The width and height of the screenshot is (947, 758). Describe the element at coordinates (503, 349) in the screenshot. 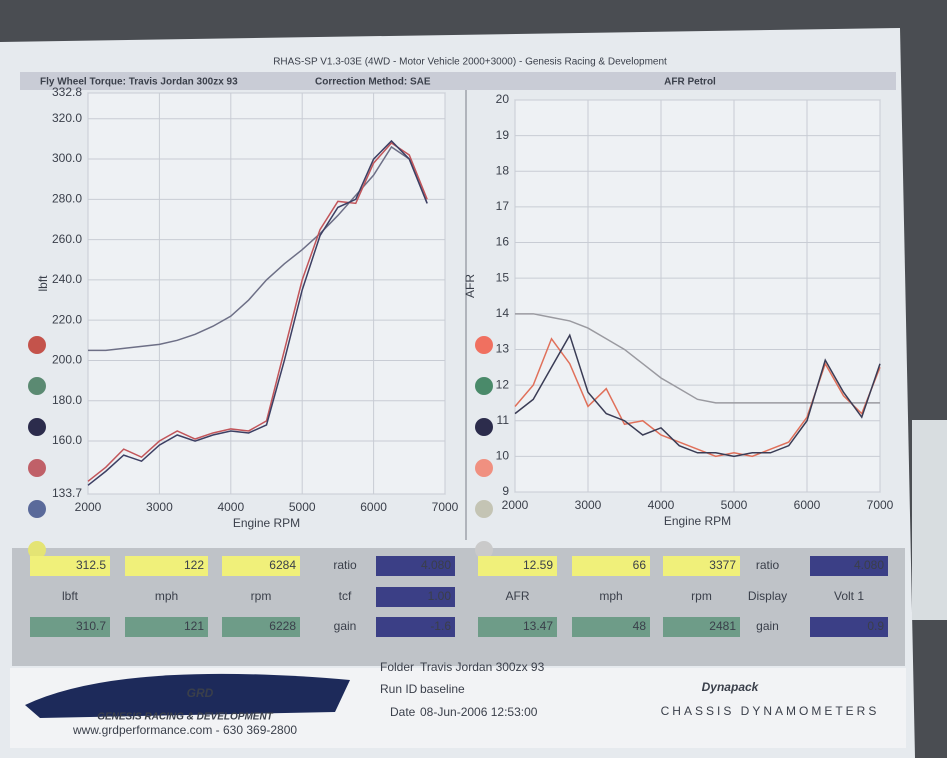

I see `y-tick-label: 13` at that location.